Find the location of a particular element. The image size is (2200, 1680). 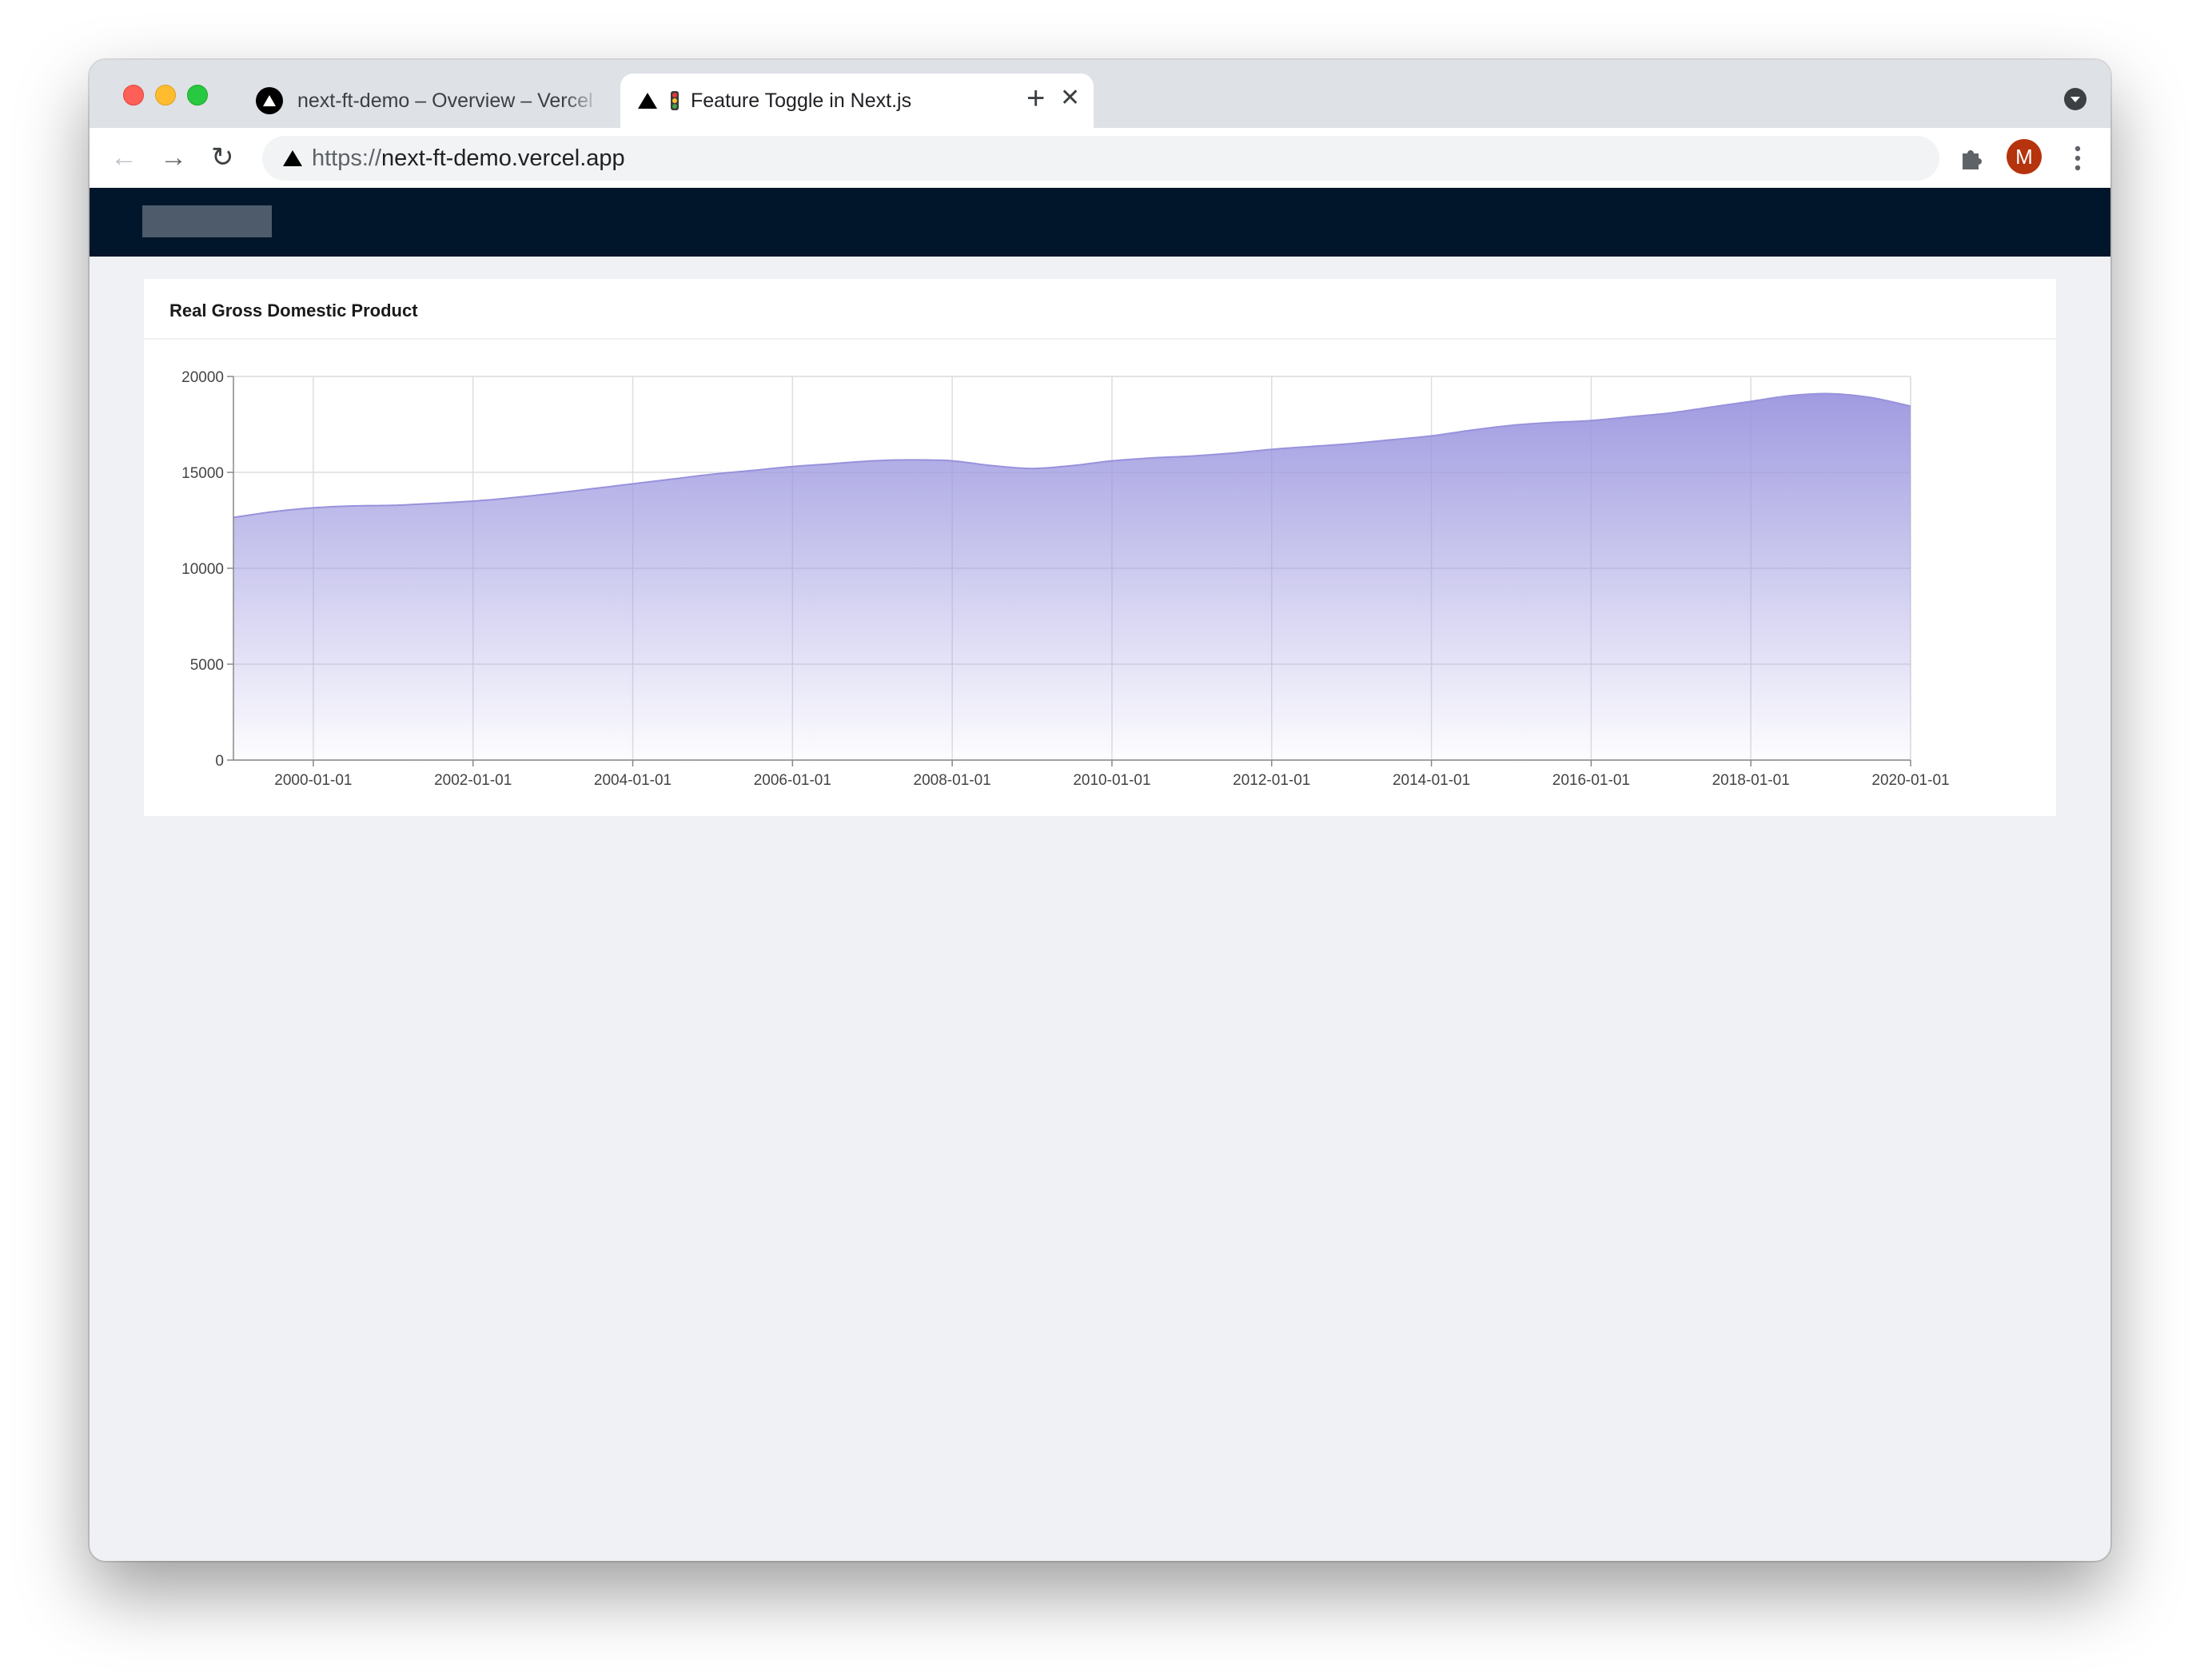

extensions-puzzle-icon is located at coordinates (1970, 158).